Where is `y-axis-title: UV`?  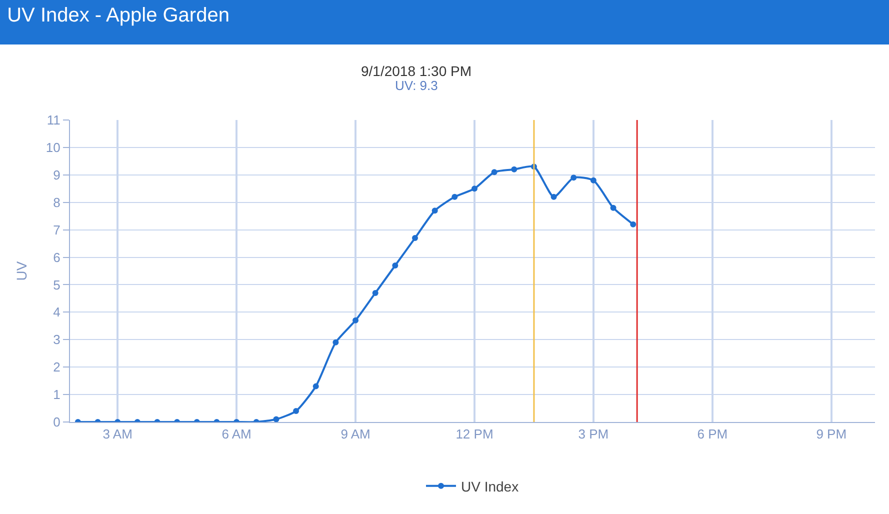
y-axis-title: UV is located at coordinates (22, 270).